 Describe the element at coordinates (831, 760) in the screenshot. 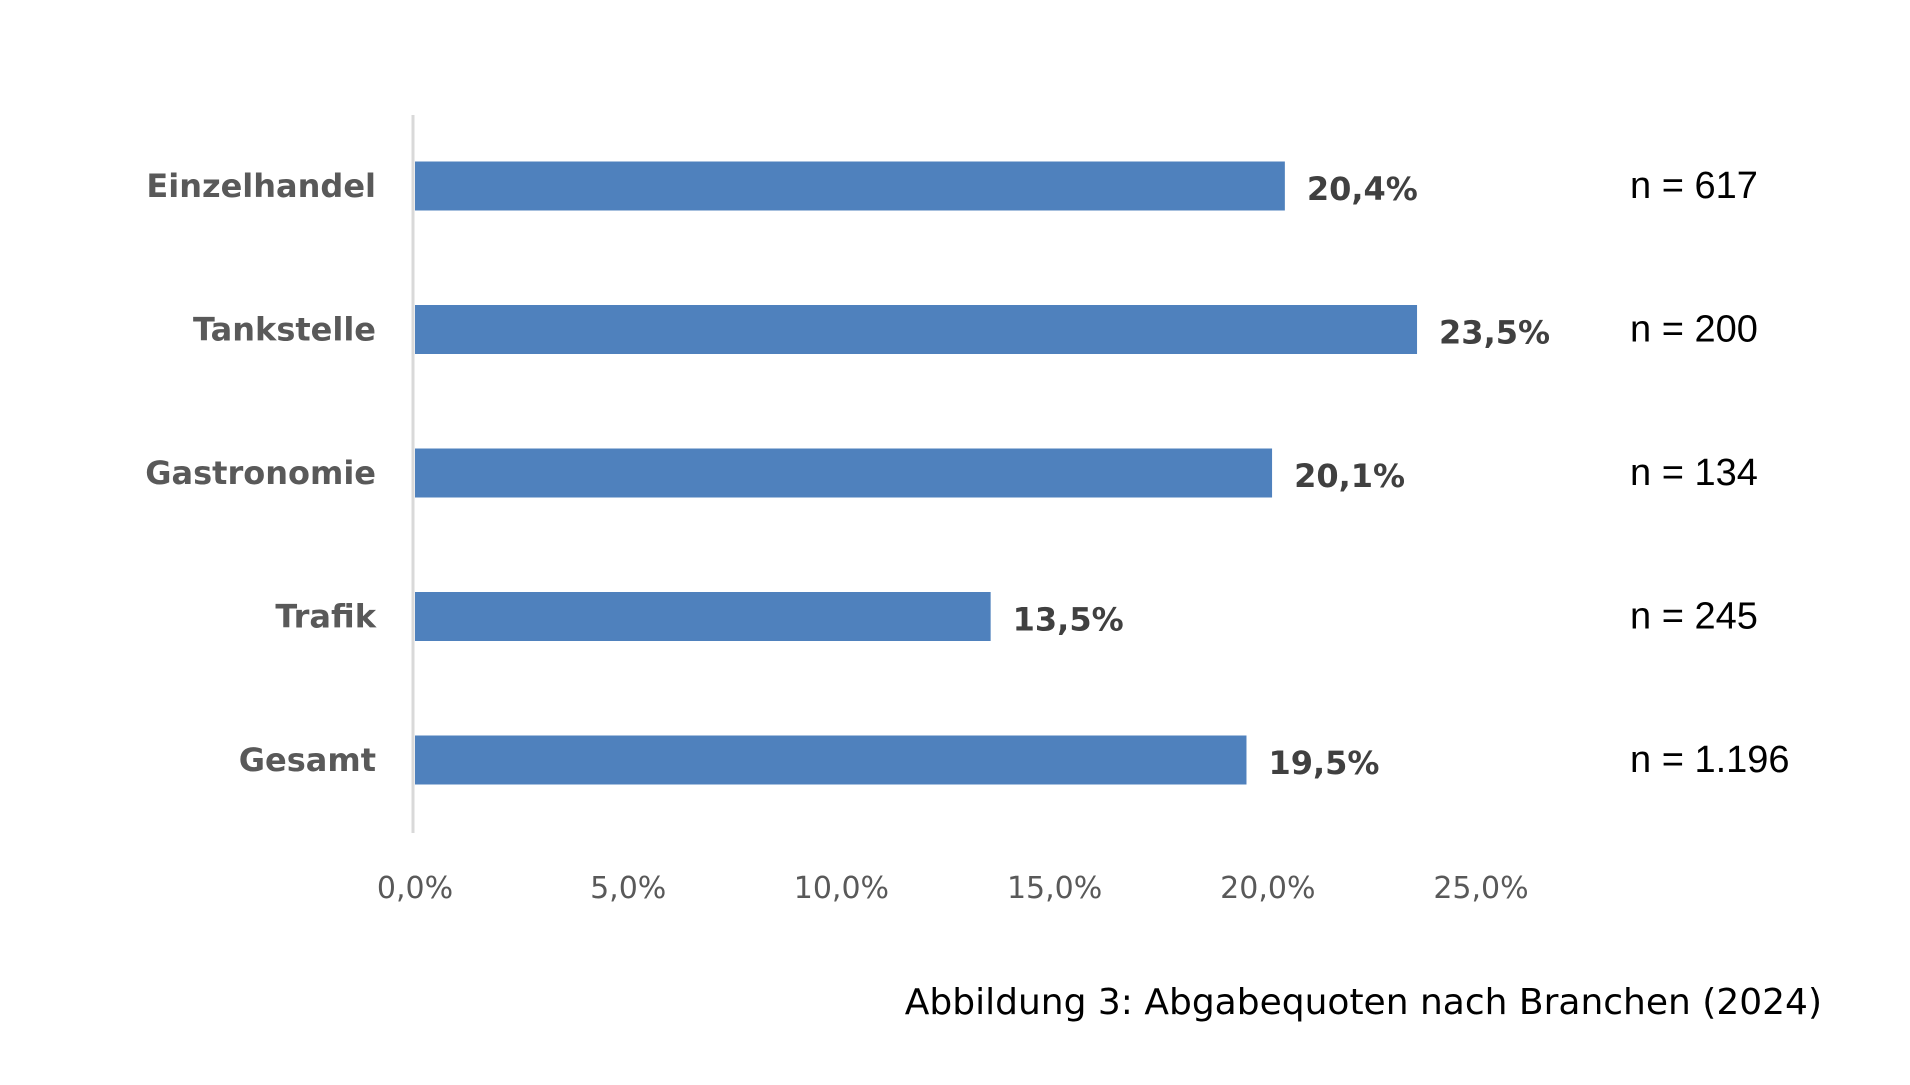

I see `bar-gesamt` at that location.